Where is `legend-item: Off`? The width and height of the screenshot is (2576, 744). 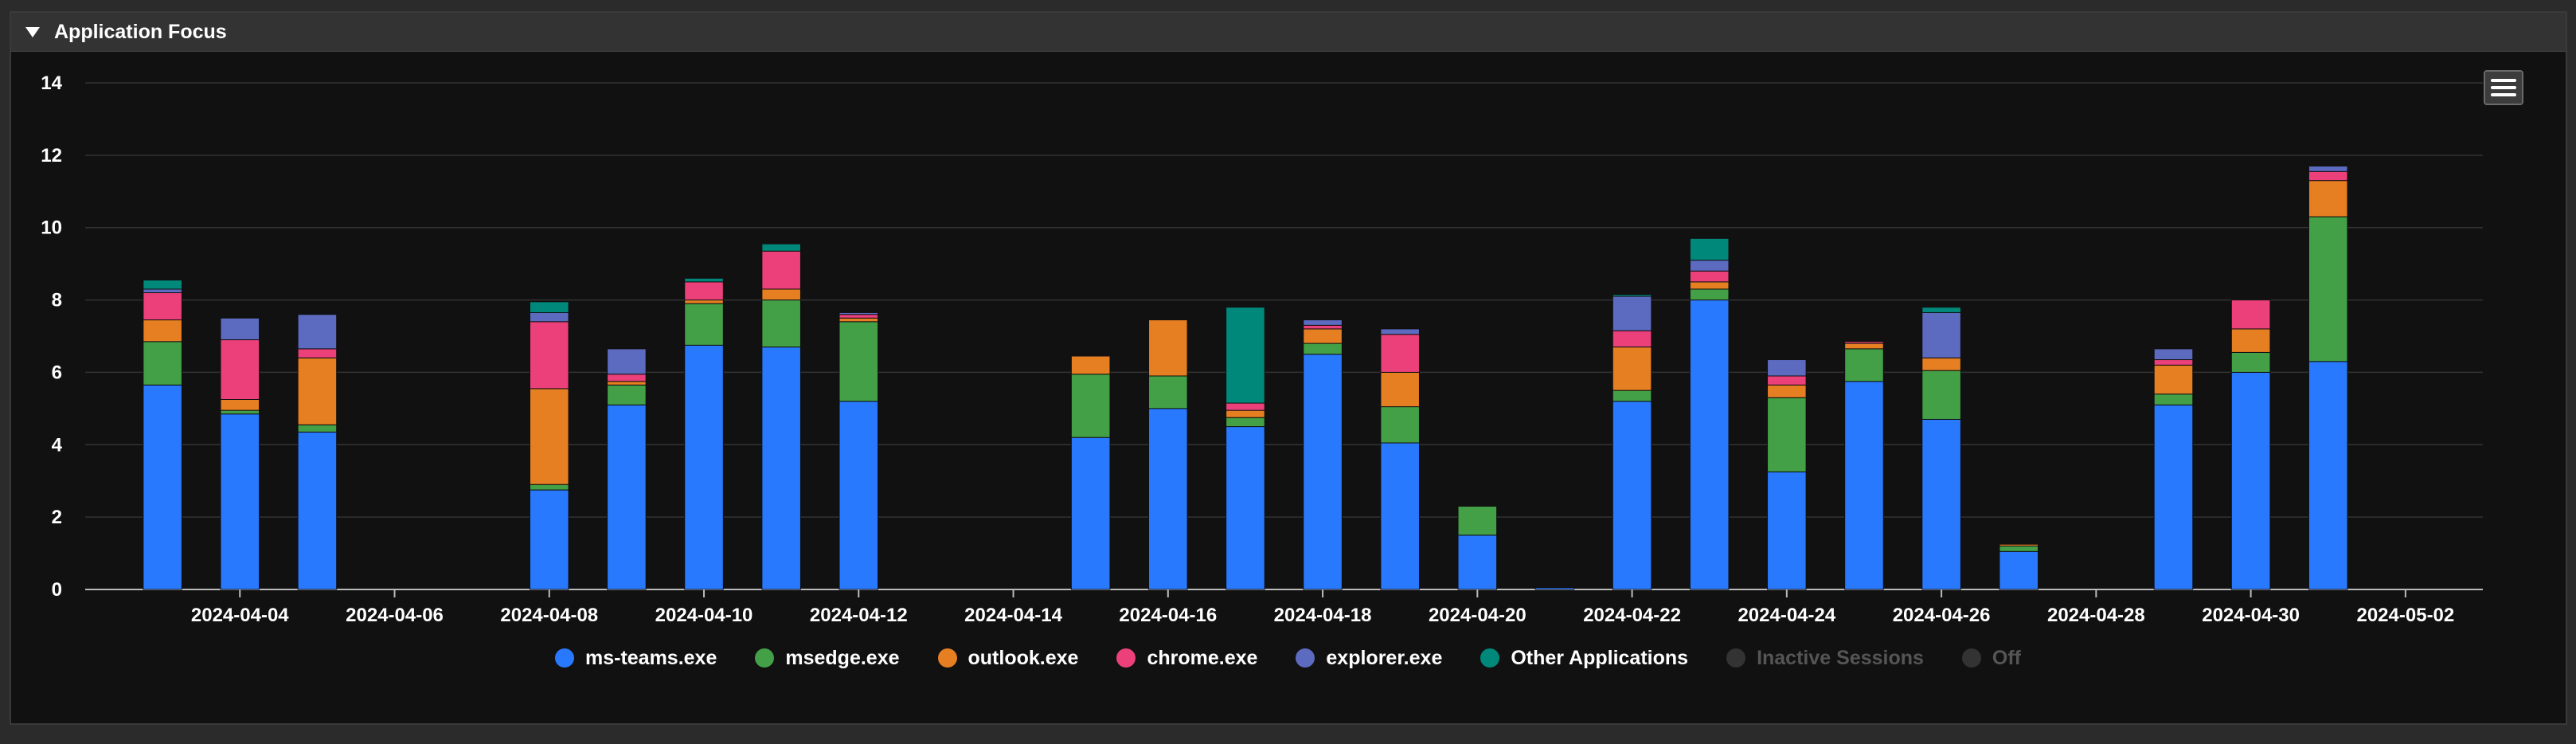 legend-item: Off is located at coordinates (1991, 658).